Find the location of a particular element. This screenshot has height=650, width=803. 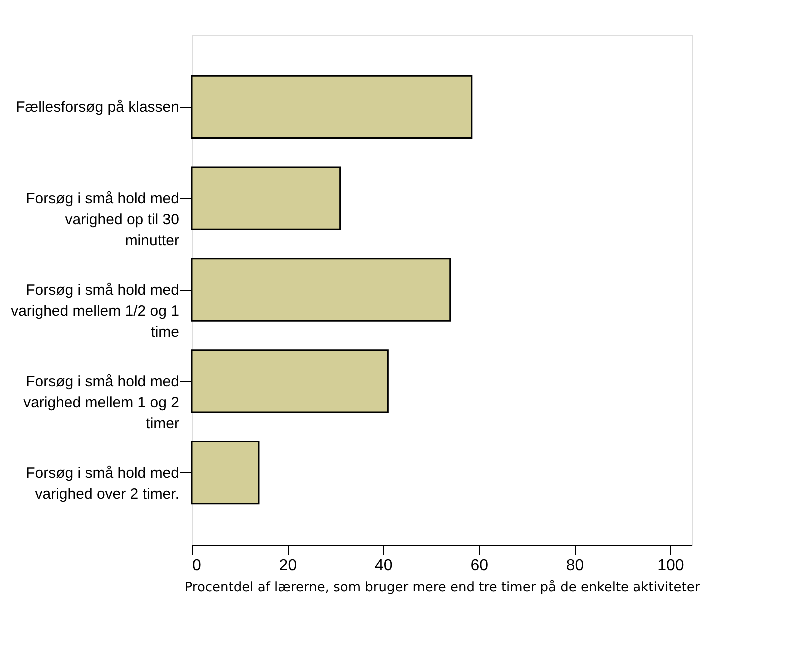

y-tick-label: Fællesforsøg på klassen is located at coordinates (98, 107).